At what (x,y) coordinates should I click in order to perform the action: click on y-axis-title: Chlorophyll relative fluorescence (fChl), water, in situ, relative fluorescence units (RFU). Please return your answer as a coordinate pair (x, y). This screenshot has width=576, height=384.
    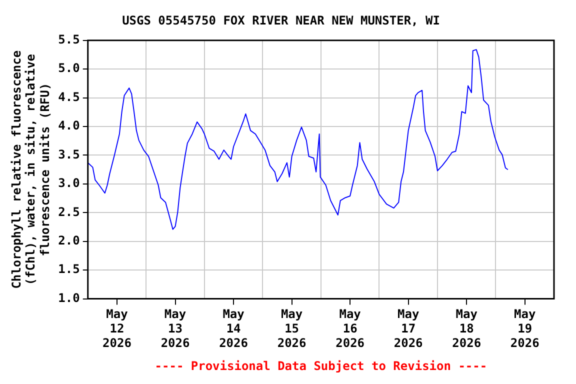
    Looking at the image, I should click on (30, 169).